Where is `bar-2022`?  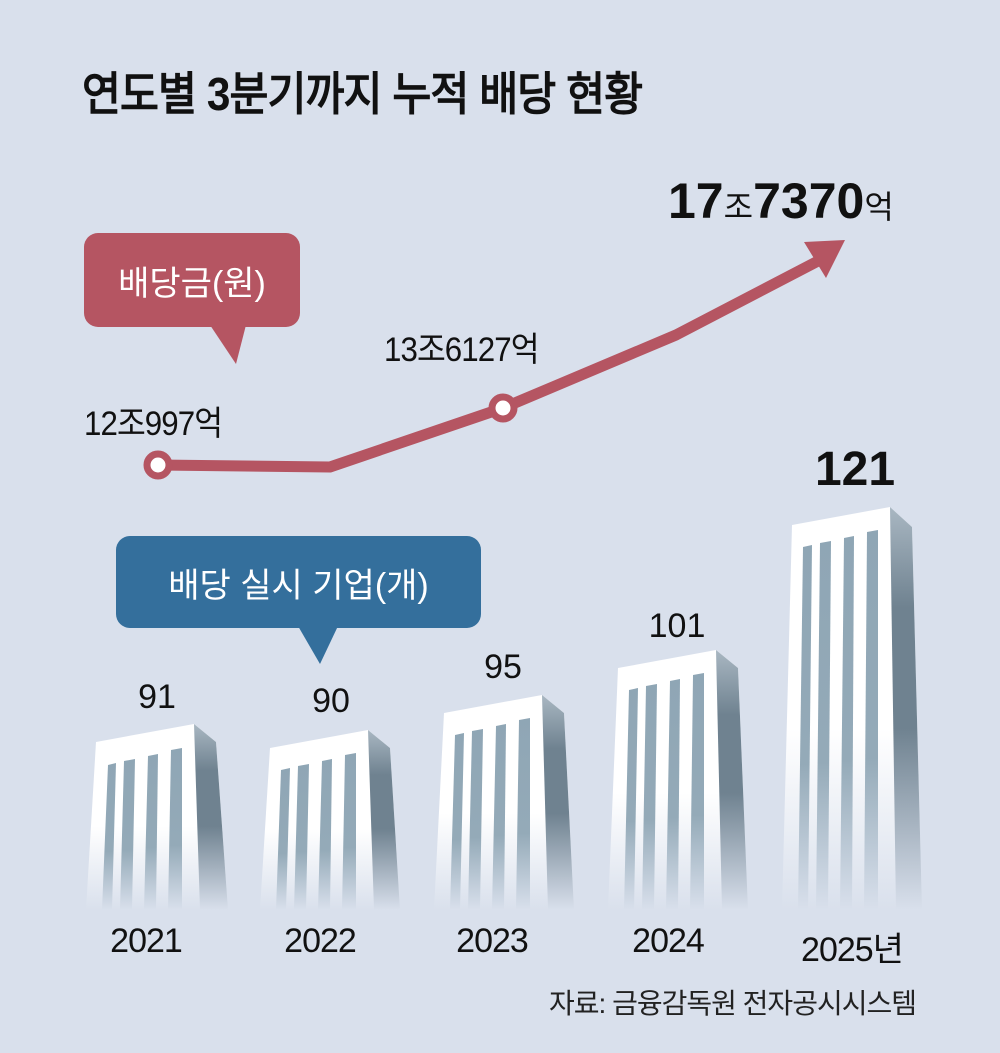 bar-2022 is located at coordinates (330, 820).